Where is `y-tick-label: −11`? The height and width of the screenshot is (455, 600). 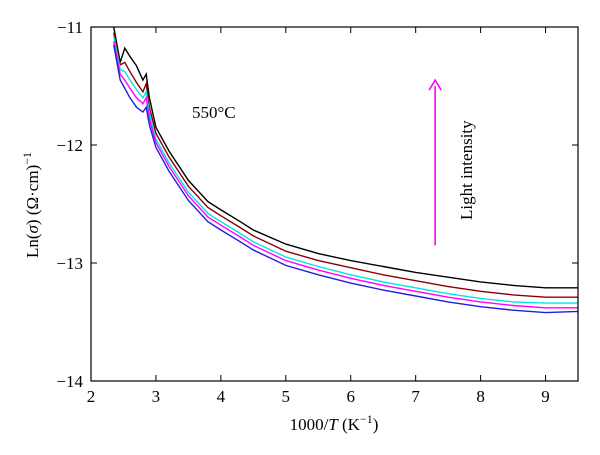
y-tick-label: −11 is located at coordinates (70, 27).